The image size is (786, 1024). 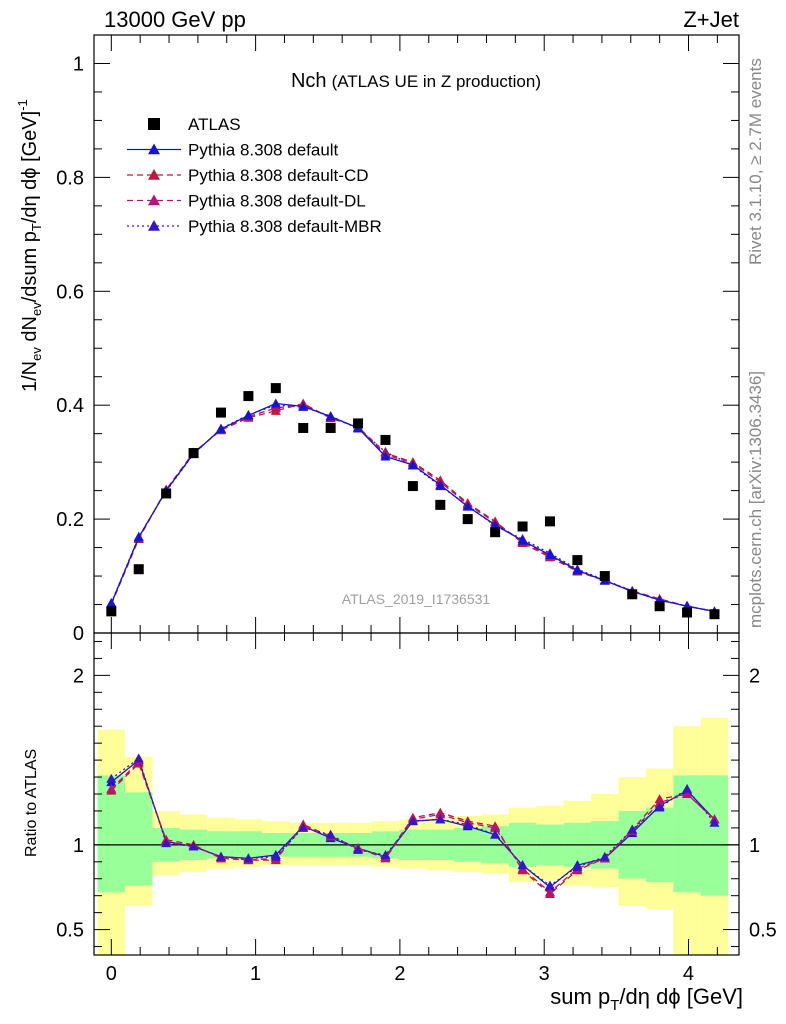 I want to click on subtitle-text: (ATLAS UE in Z production), so click(x=436, y=81).